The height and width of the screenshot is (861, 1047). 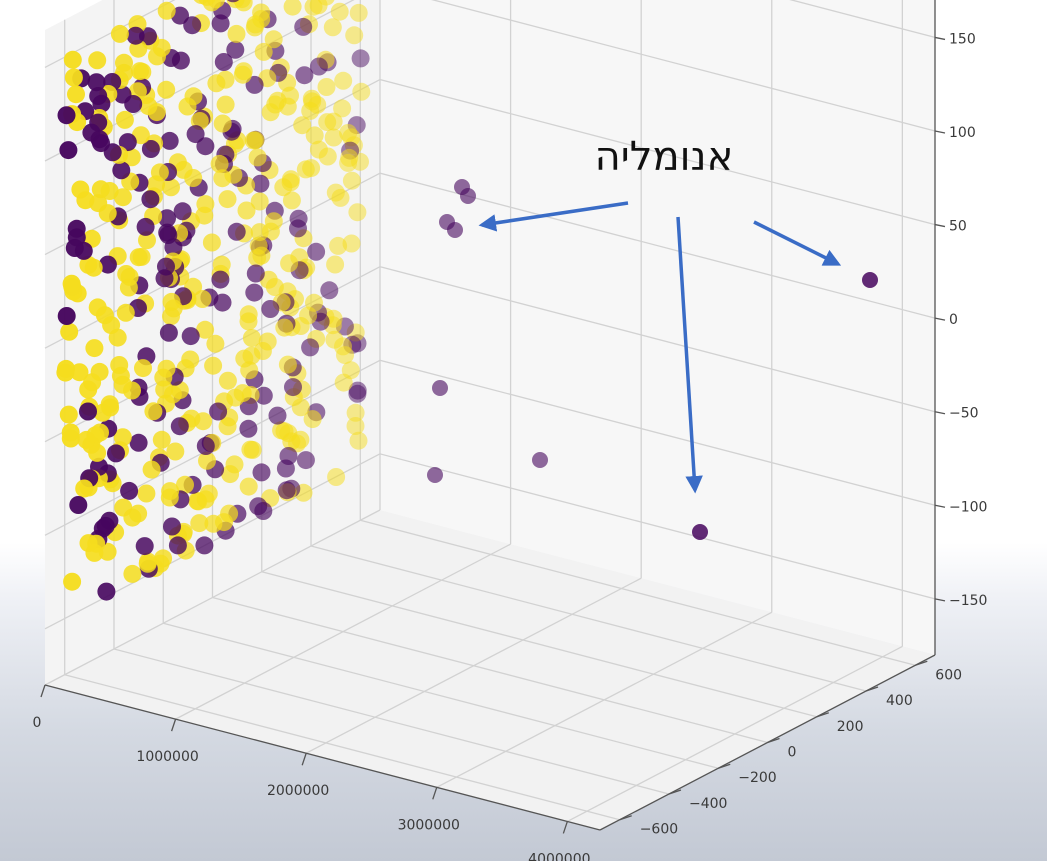 I want to click on y-tick-label: 400, so click(x=899, y=701).